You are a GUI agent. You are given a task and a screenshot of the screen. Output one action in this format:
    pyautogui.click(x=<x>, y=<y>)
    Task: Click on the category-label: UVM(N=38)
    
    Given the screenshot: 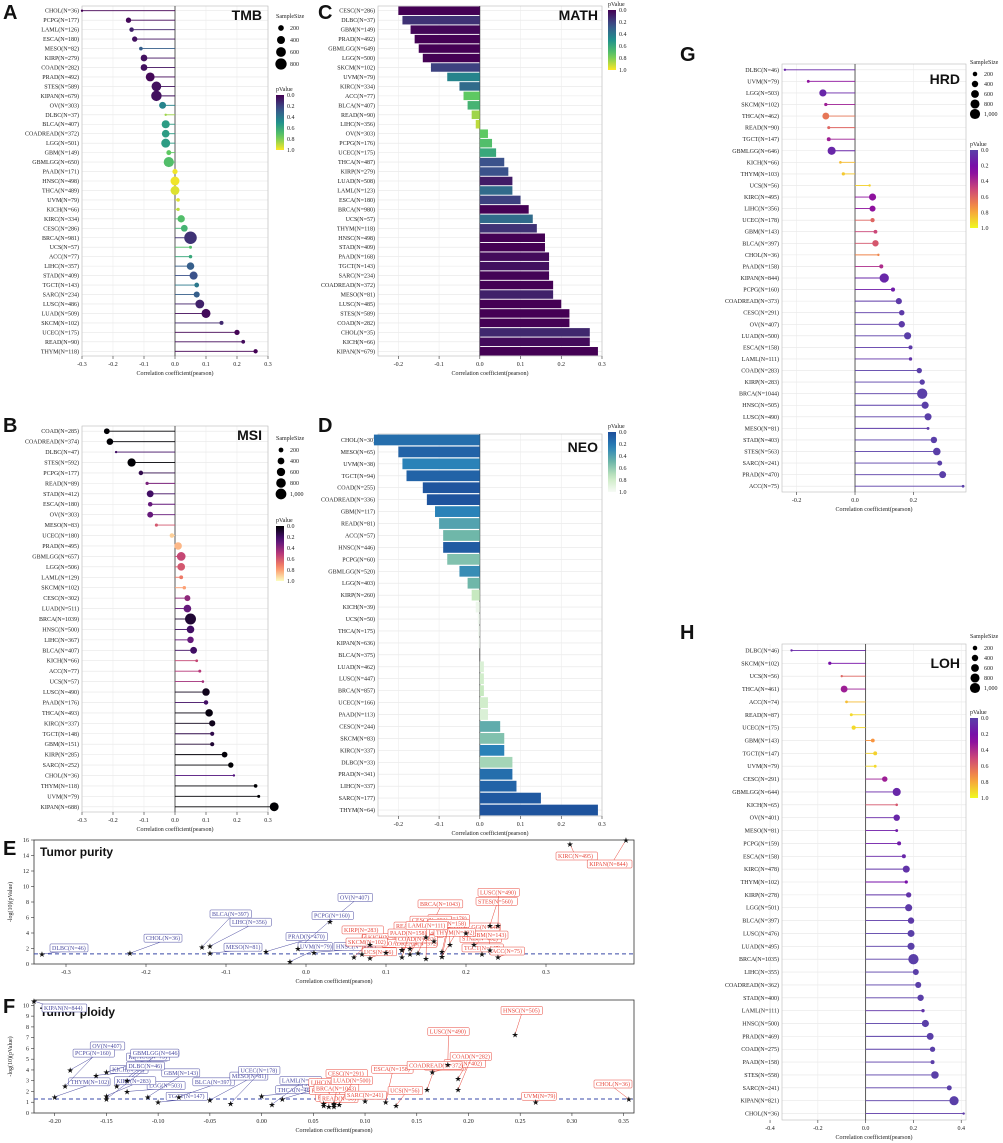 What is the action you would take?
    pyautogui.click(x=359, y=464)
    